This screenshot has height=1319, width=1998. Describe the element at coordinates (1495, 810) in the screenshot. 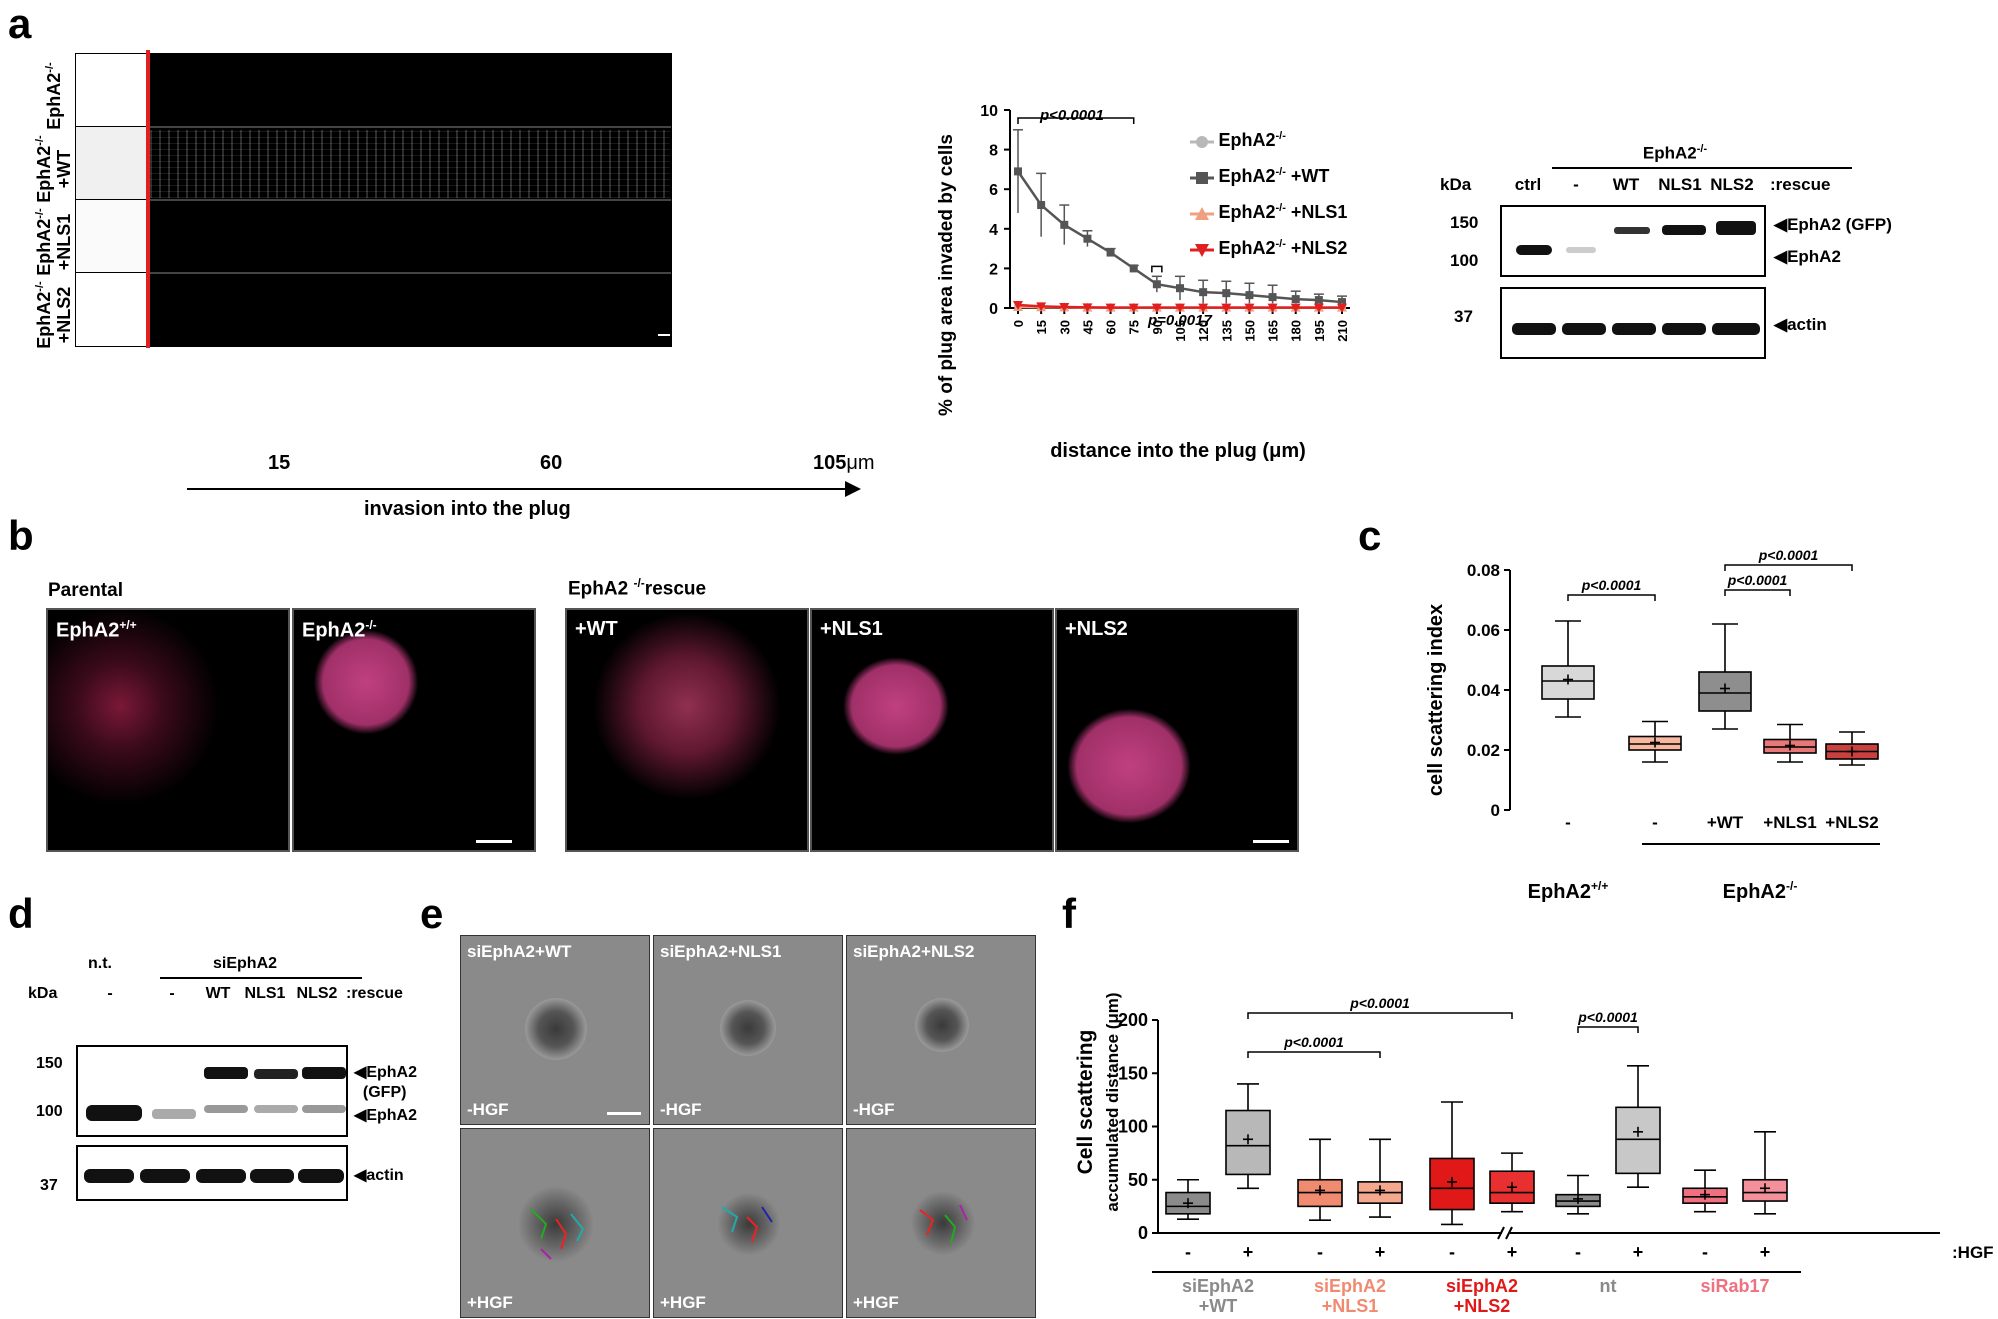

I see `y-tick-label: 0` at that location.